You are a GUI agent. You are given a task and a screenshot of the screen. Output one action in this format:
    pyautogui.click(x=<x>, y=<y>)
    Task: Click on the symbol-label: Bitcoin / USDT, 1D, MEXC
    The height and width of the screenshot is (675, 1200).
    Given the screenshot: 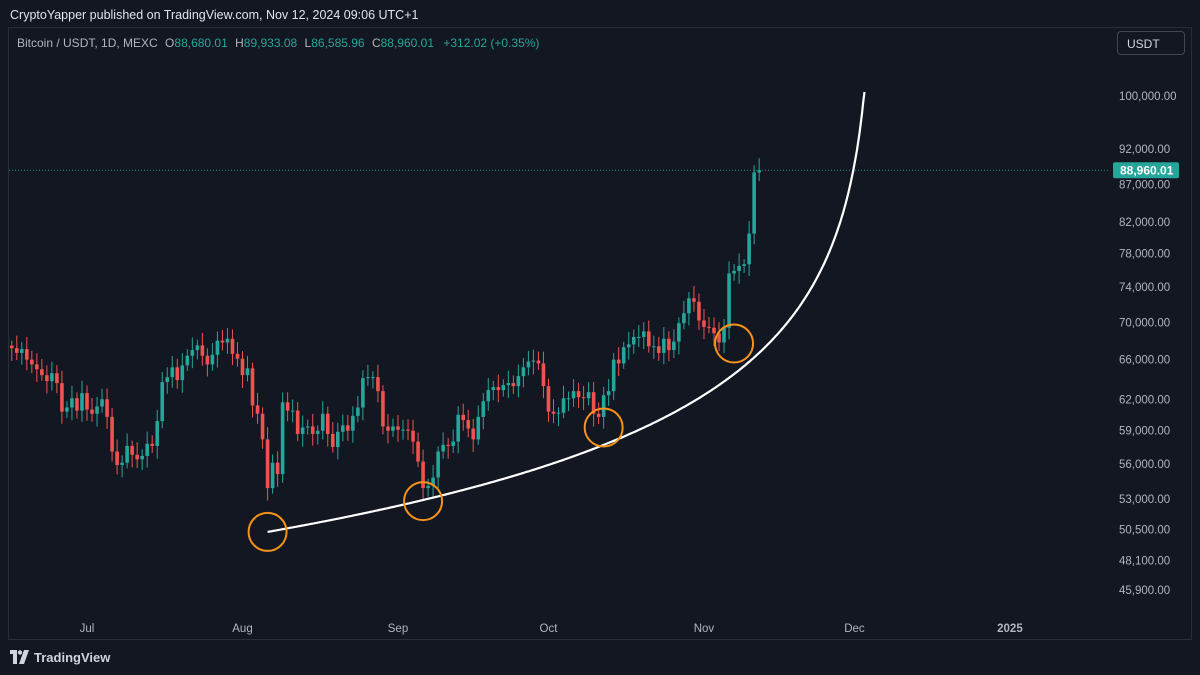 What is the action you would take?
    pyautogui.click(x=87, y=43)
    